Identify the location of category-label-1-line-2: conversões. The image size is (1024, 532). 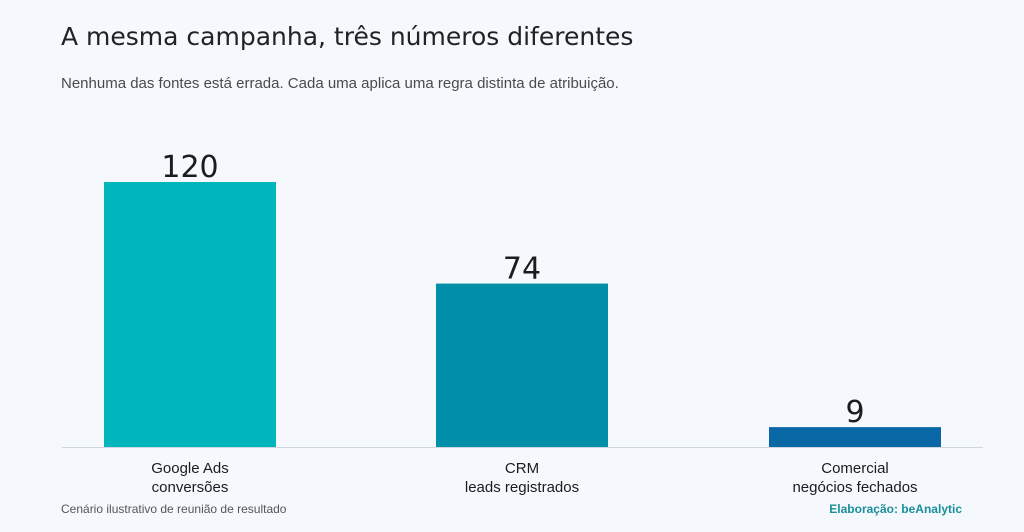
(190, 487).